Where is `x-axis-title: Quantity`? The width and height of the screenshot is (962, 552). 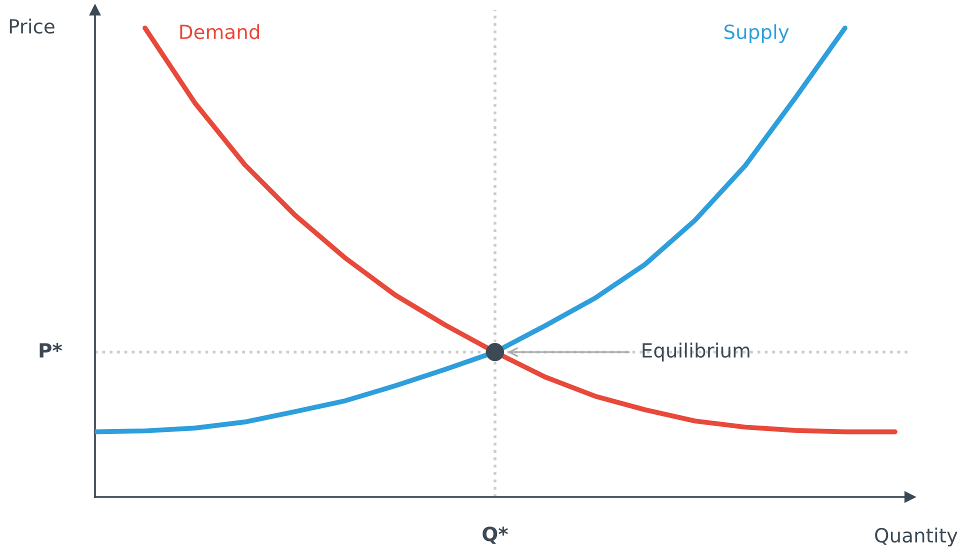 x-axis-title: Quantity is located at coordinates (916, 537).